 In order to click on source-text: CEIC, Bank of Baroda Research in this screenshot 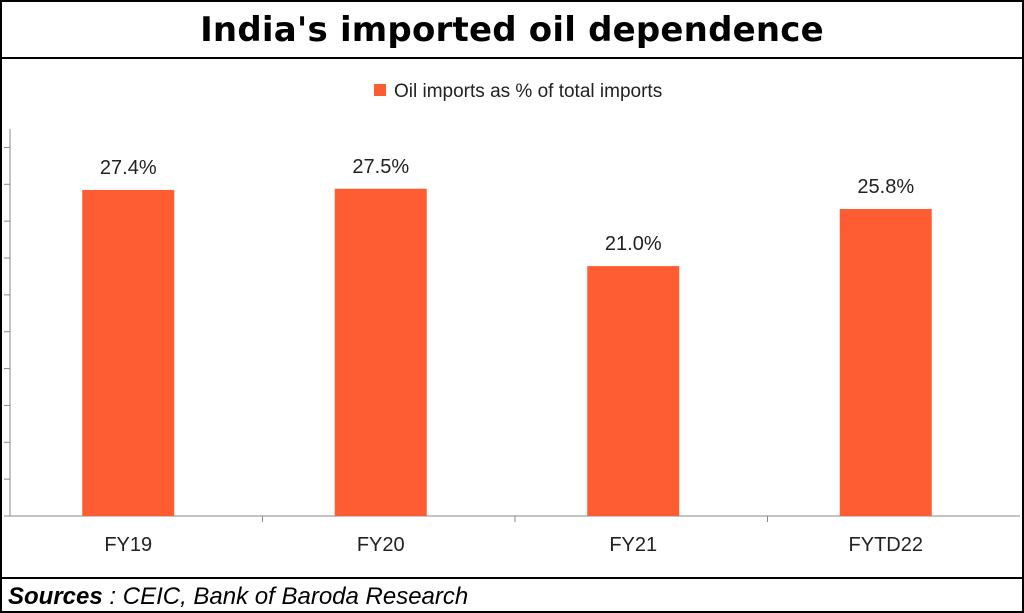, I will do `click(295, 596)`.